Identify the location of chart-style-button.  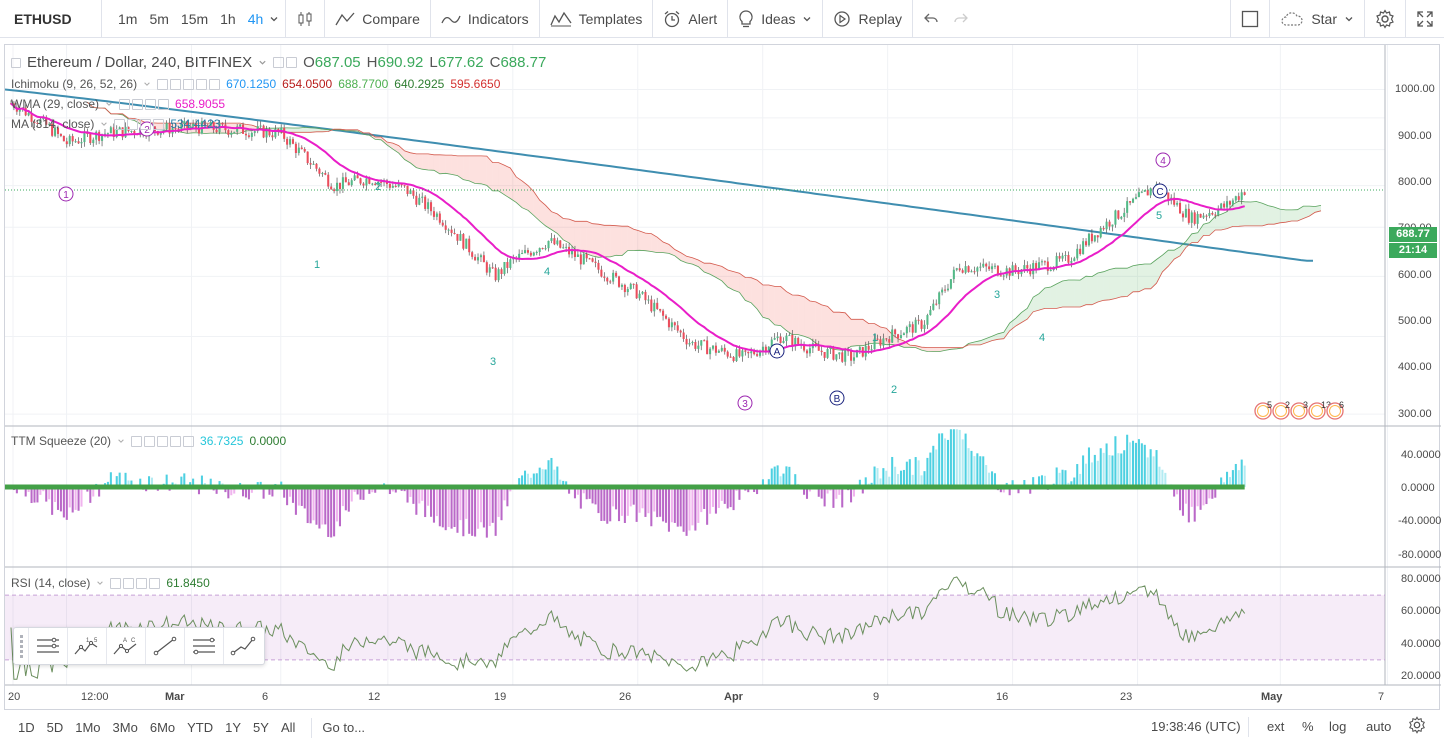
(306, 19).